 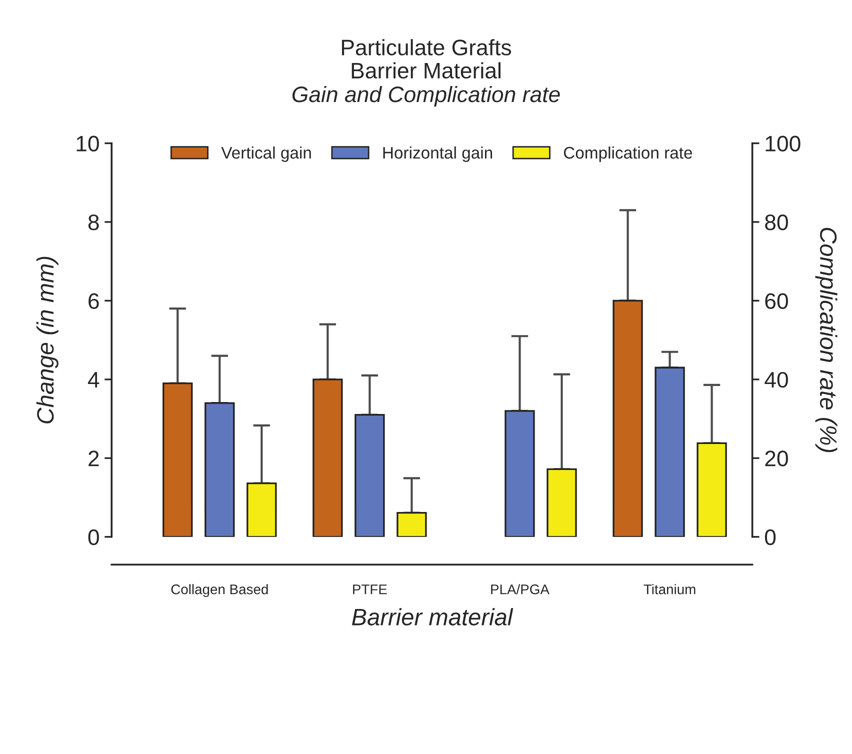 What do you see at coordinates (826, 340) in the screenshot?
I see `y2-axis-title: Complication rate (%)` at bounding box center [826, 340].